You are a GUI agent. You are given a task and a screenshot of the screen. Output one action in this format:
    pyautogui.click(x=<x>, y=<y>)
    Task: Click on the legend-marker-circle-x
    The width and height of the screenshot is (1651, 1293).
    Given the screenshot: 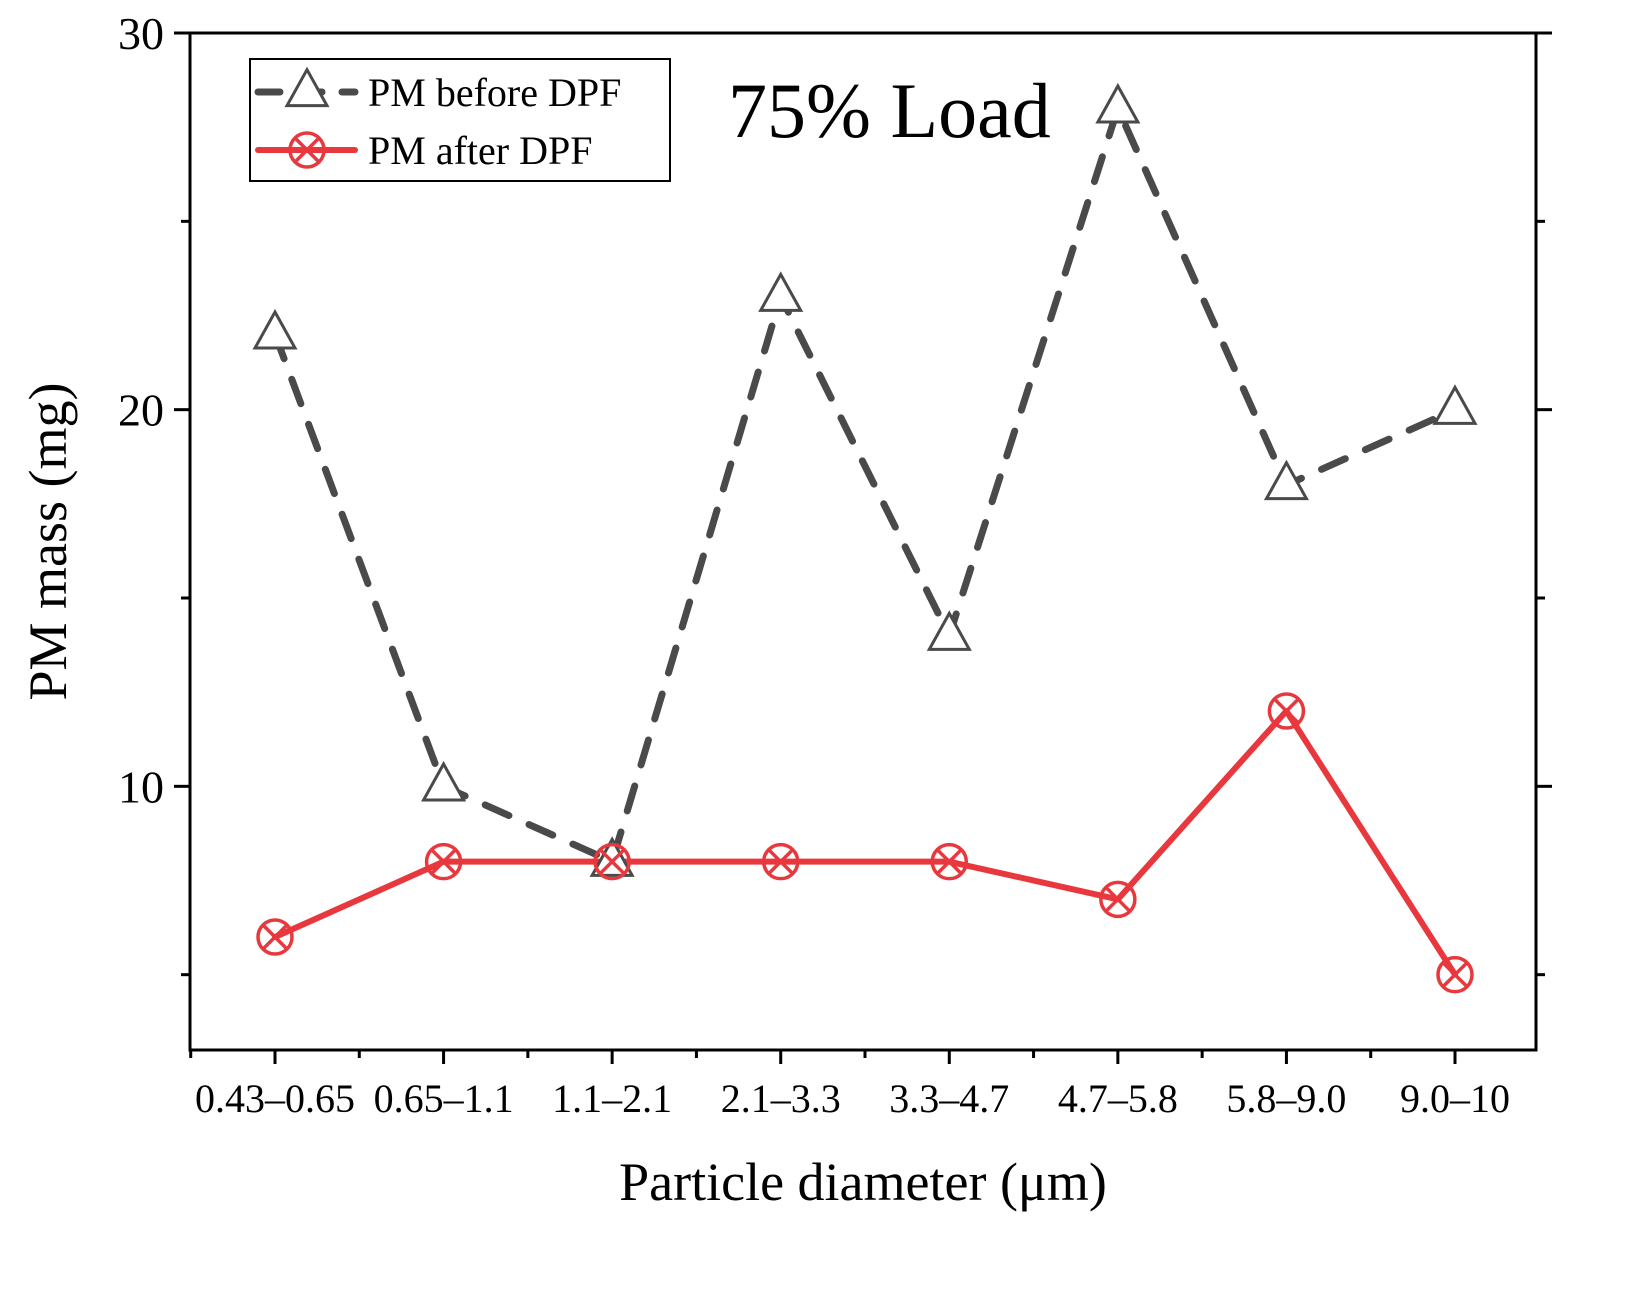 What is the action you would take?
    pyautogui.click(x=307, y=150)
    